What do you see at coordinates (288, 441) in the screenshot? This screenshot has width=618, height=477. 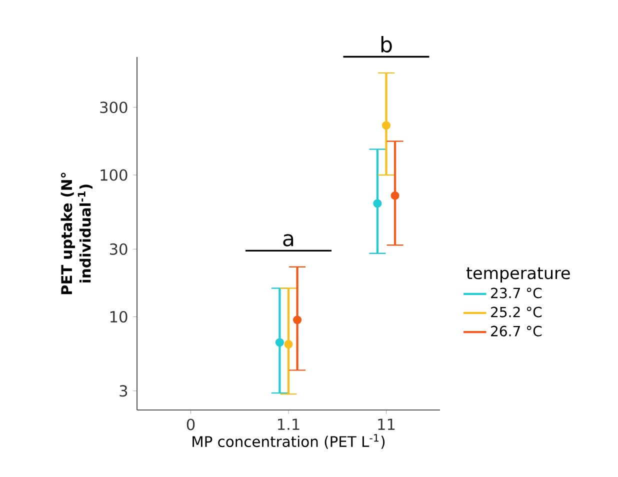 I see `x-axis-title: MP concentration (PET L$^{-1}$)` at bounding box center [288, 441].